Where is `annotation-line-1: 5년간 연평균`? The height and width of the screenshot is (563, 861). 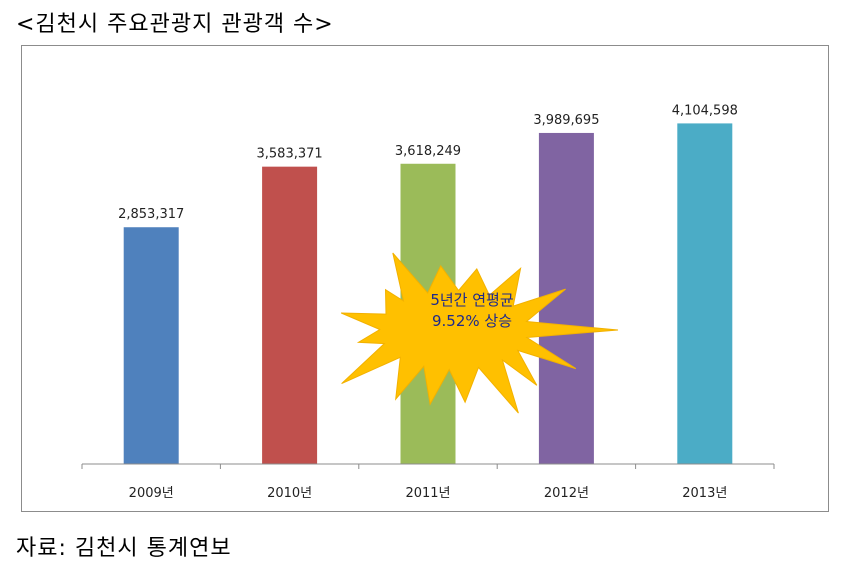 annotation-line-1: 5년간 연평균 is located at coordinates (472, 300).